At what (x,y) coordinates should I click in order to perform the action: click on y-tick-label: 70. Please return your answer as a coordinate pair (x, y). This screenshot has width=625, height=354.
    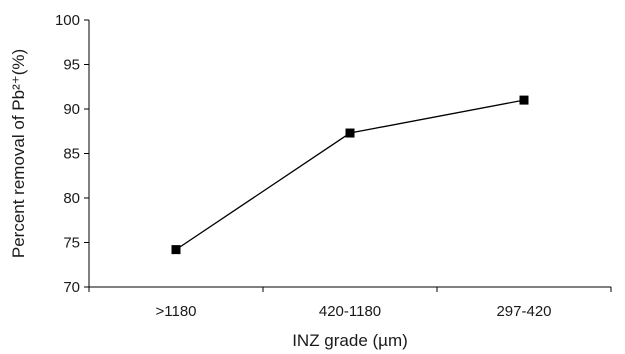
    Looking at the image, I should click on (71, 287).